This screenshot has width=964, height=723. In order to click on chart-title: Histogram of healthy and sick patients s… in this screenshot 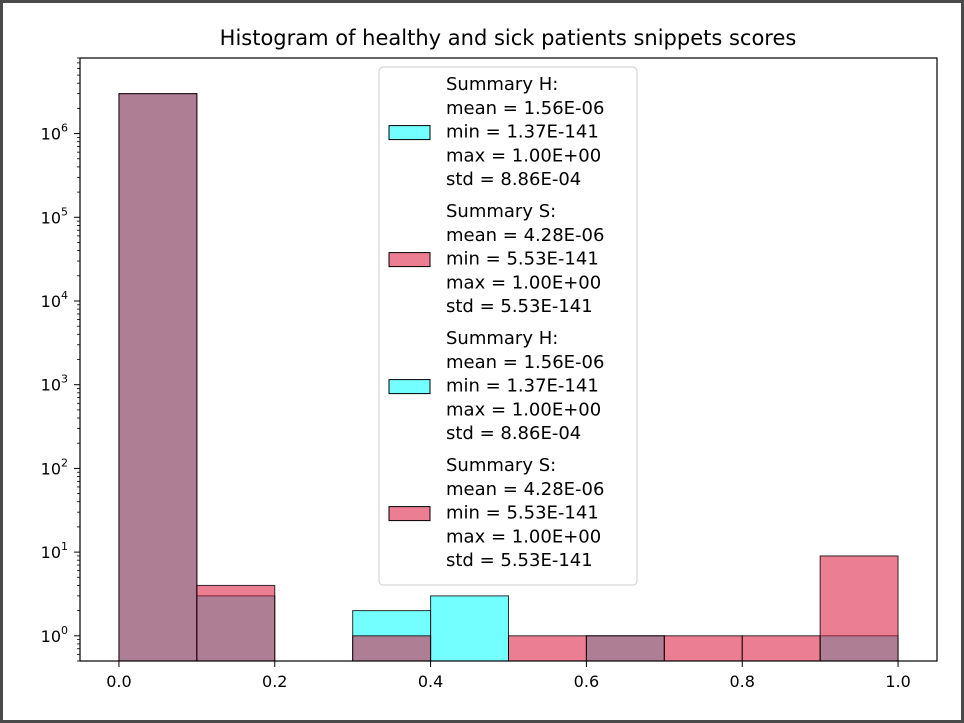, I will do `click(508, 38)`.